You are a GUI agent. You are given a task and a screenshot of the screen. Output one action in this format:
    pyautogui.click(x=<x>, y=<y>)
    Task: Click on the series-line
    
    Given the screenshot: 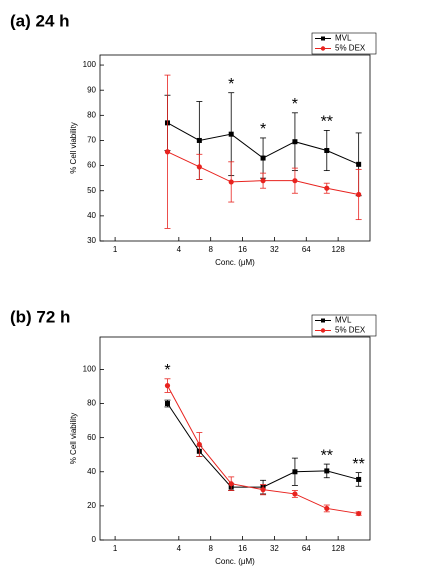 What is the action you would take?
    pyautogui.click(x=263, y=445)
    